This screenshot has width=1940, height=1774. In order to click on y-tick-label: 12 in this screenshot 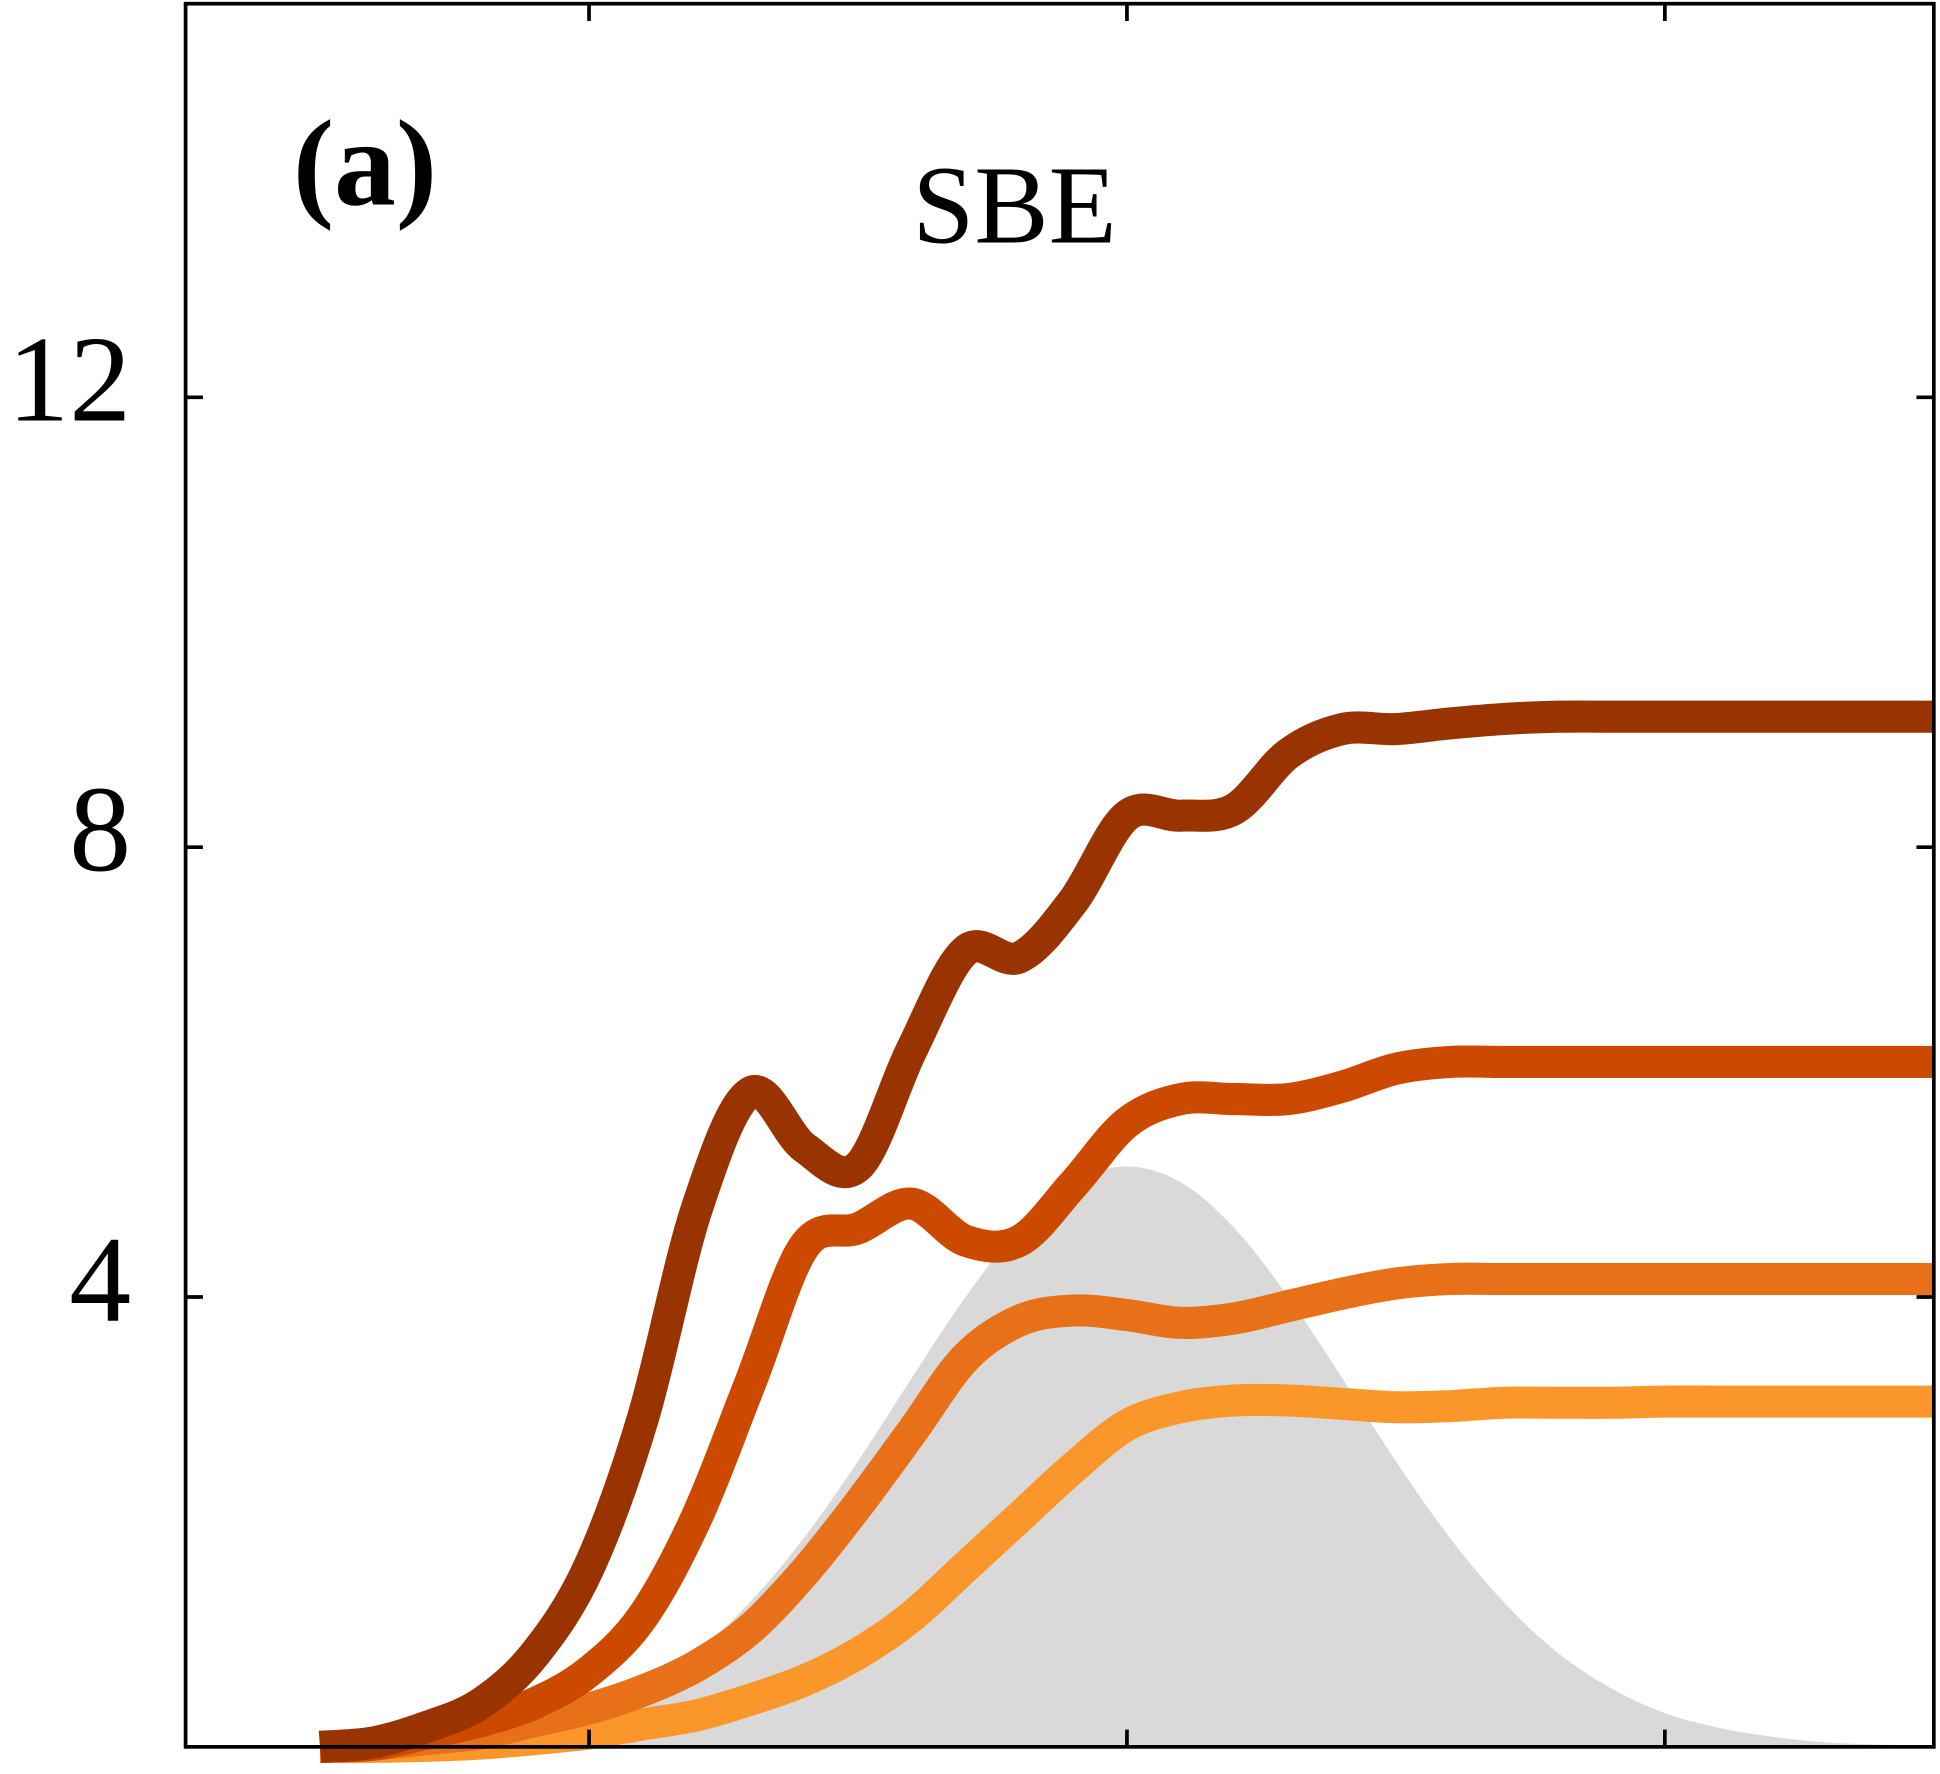, I will do `click(69, 379)`.